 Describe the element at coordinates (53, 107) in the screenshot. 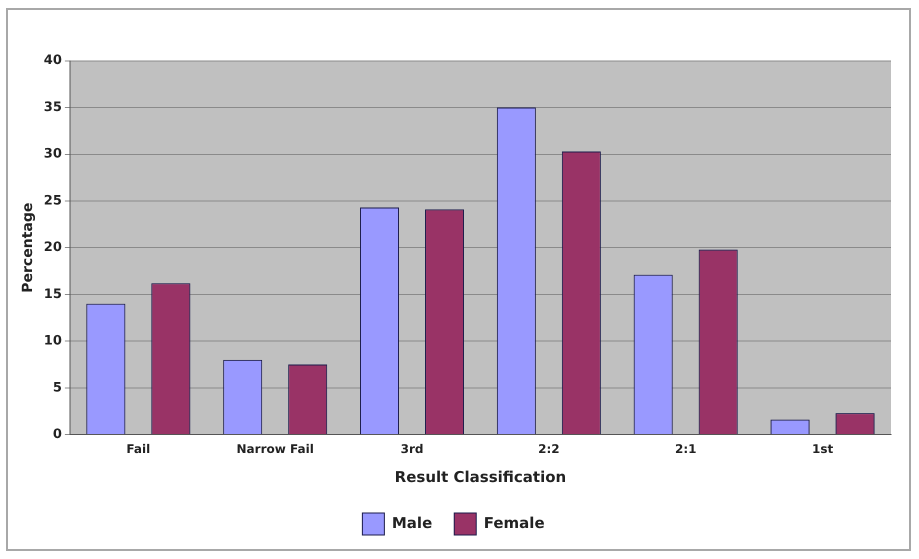

I see `y-tick-label: 35` at that location.